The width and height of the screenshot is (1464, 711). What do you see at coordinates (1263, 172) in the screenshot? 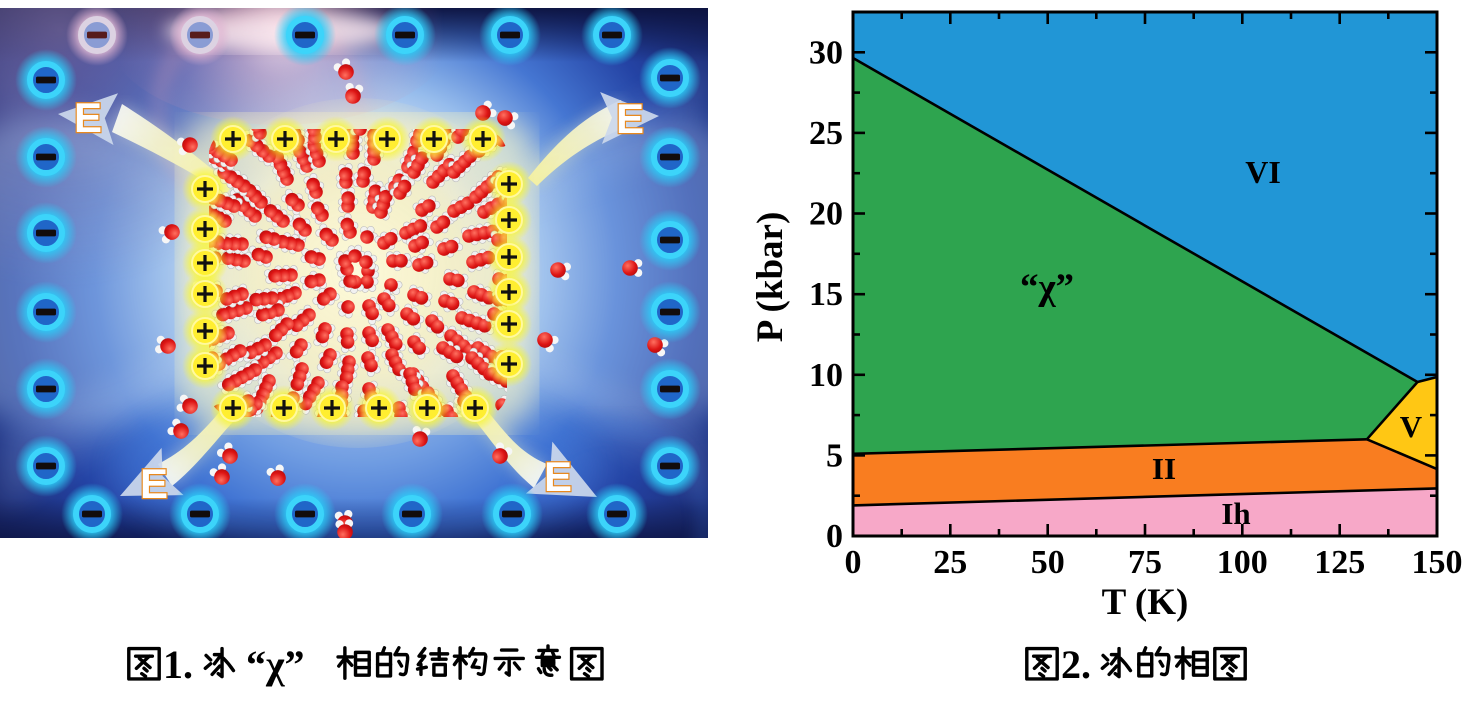
I see `svg-text: VI` at bounding box center [1263, 172].